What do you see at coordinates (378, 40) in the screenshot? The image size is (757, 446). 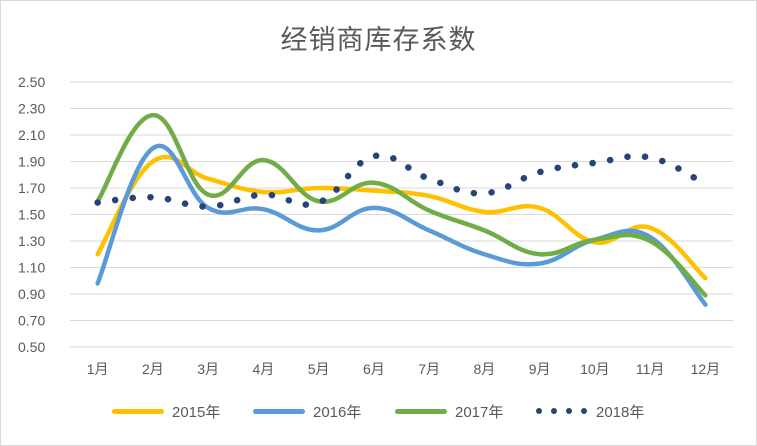 I see `chart-title: 经销商库存系数` at bounding box center [378, 40].